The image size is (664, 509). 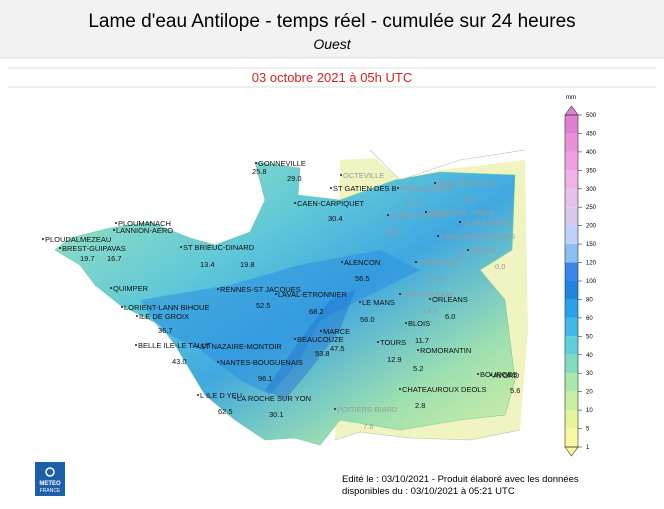 I want to click on station-name: ALENCON, so click(x=362, y=262).